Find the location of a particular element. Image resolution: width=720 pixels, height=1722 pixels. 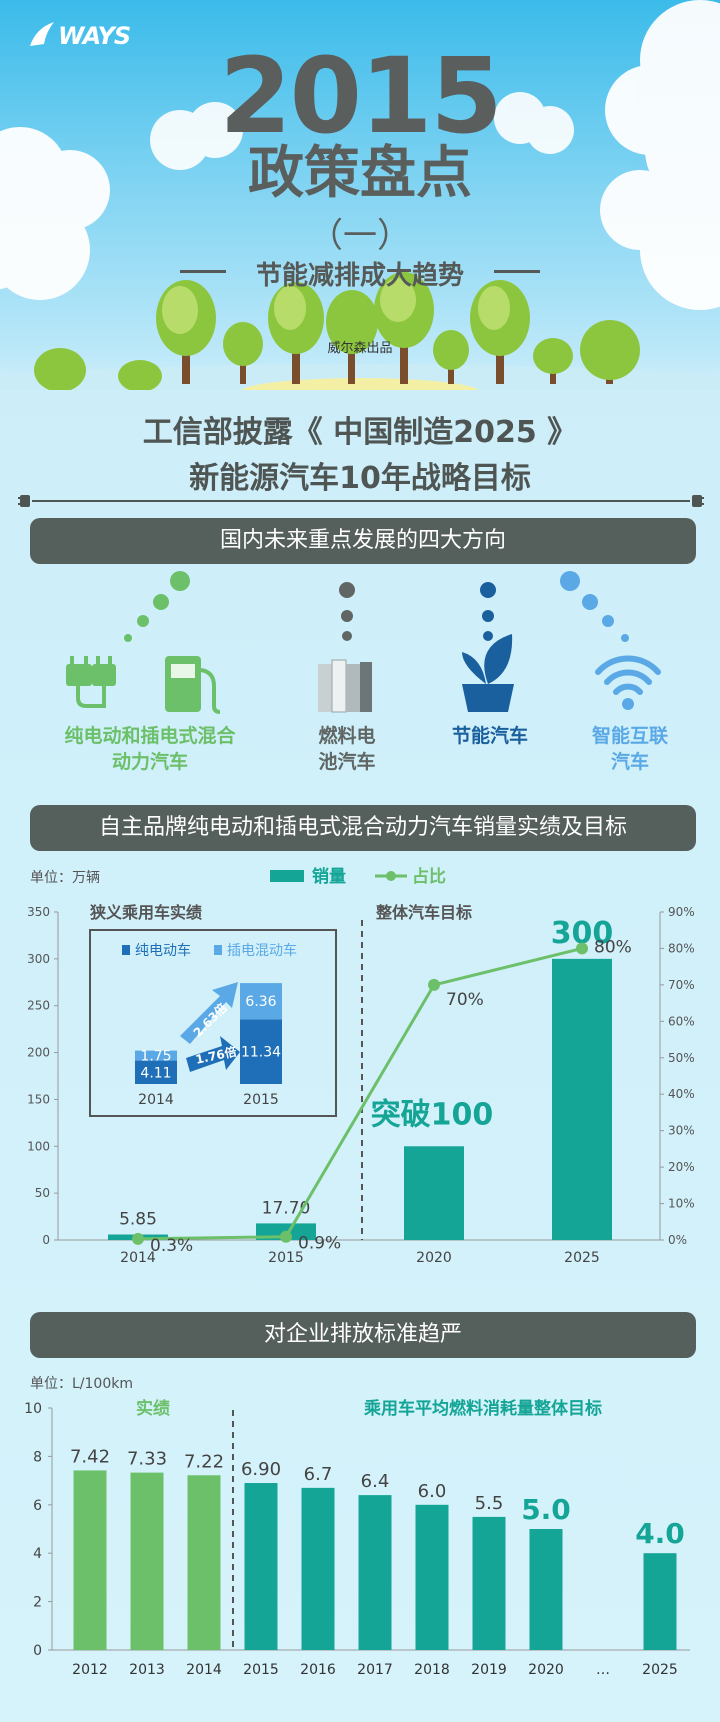

inset-value-phev: 1.75 is located at coordinates (155, 1057).